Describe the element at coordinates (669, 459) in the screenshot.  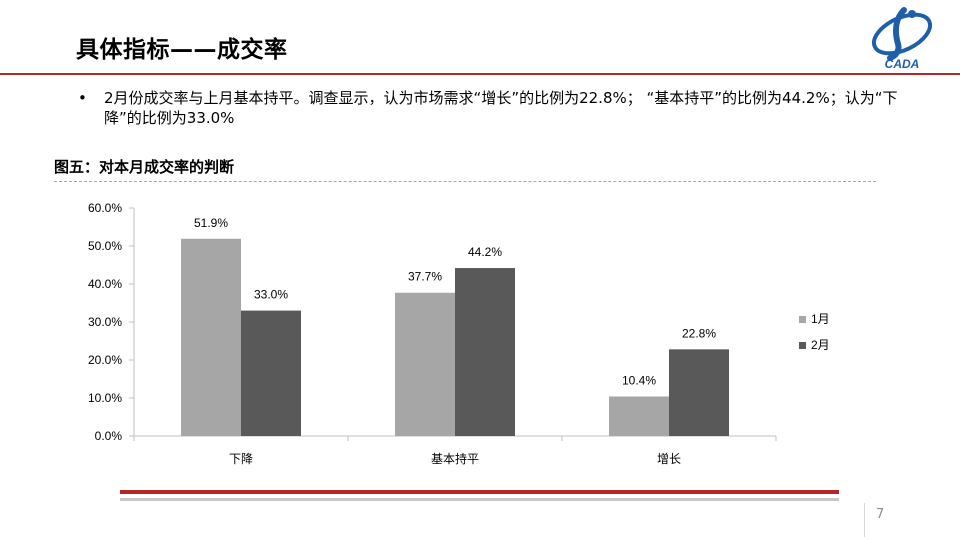
I see `x-tick-label: 增长` at that location.